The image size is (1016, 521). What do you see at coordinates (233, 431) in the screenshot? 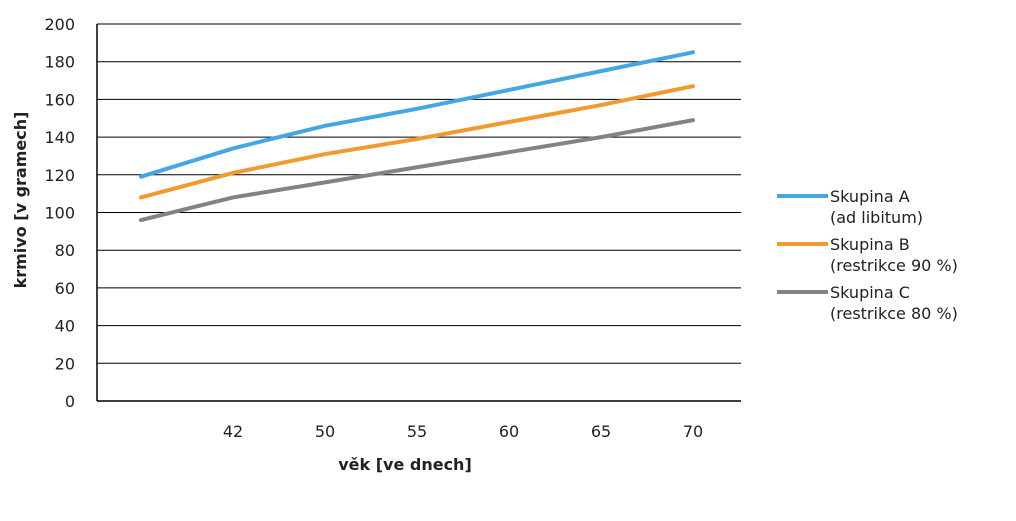
I see `x-tick-label: 42` at bounding box center [233, 431].